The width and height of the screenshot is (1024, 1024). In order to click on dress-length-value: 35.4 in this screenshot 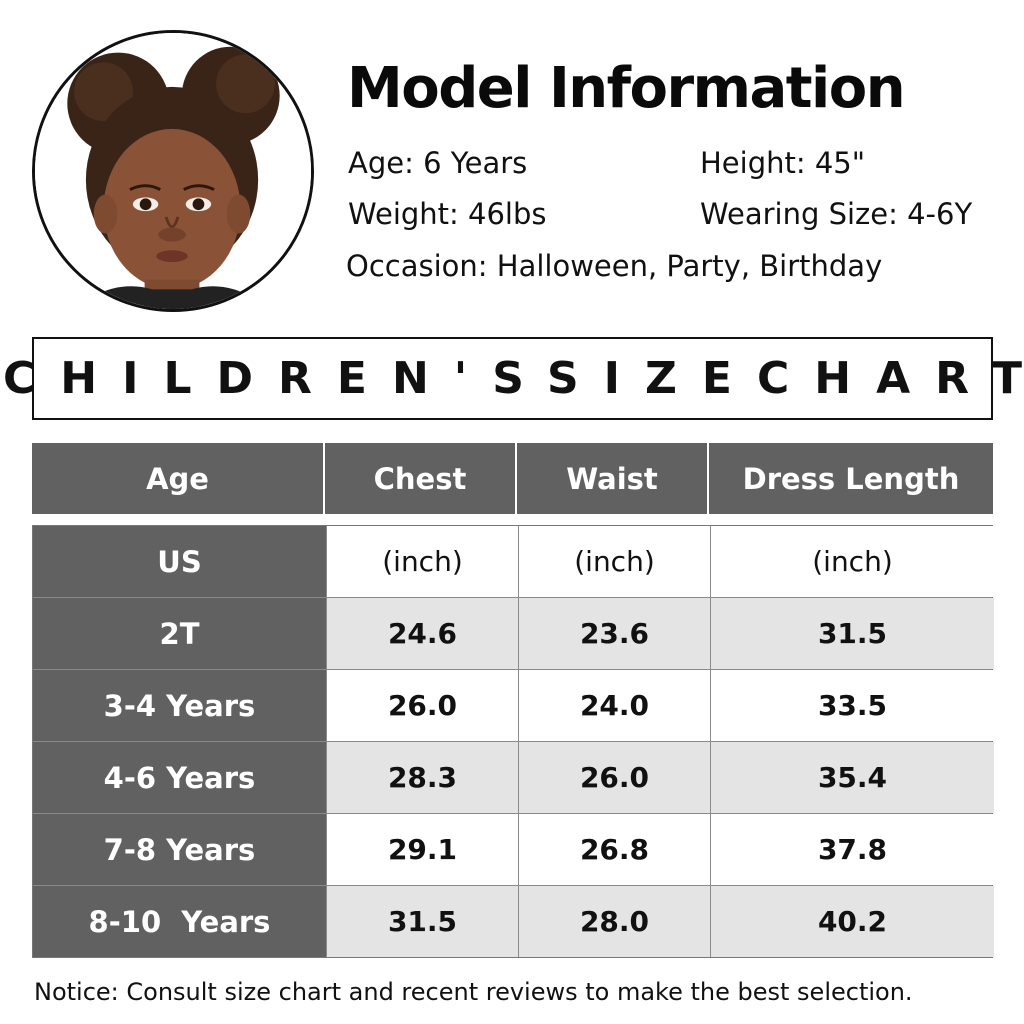, I will do `click(852, 777)`.